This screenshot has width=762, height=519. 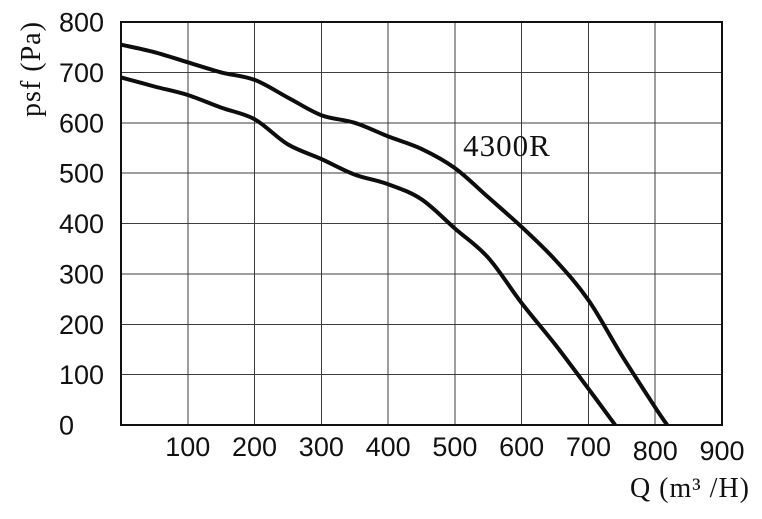 What do you see at coordinates (588, 447) in the screenshot?
I see `x-tick-label: 700` at bounding box center [588, 447].